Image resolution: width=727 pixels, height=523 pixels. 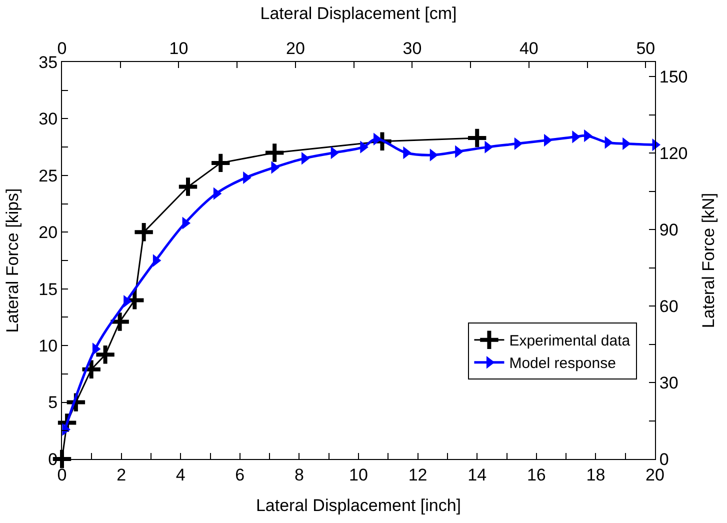 I want to click on x2-tick-label: 30, so click(x=412, y=48).